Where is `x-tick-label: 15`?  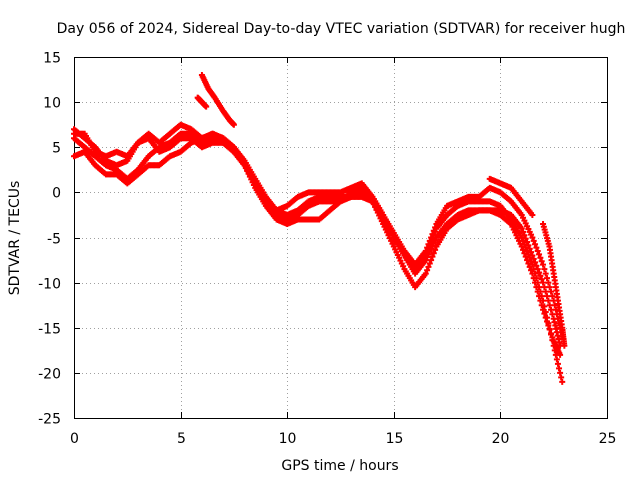
x-tick-label: 15 is located at coordinates (395, 439).